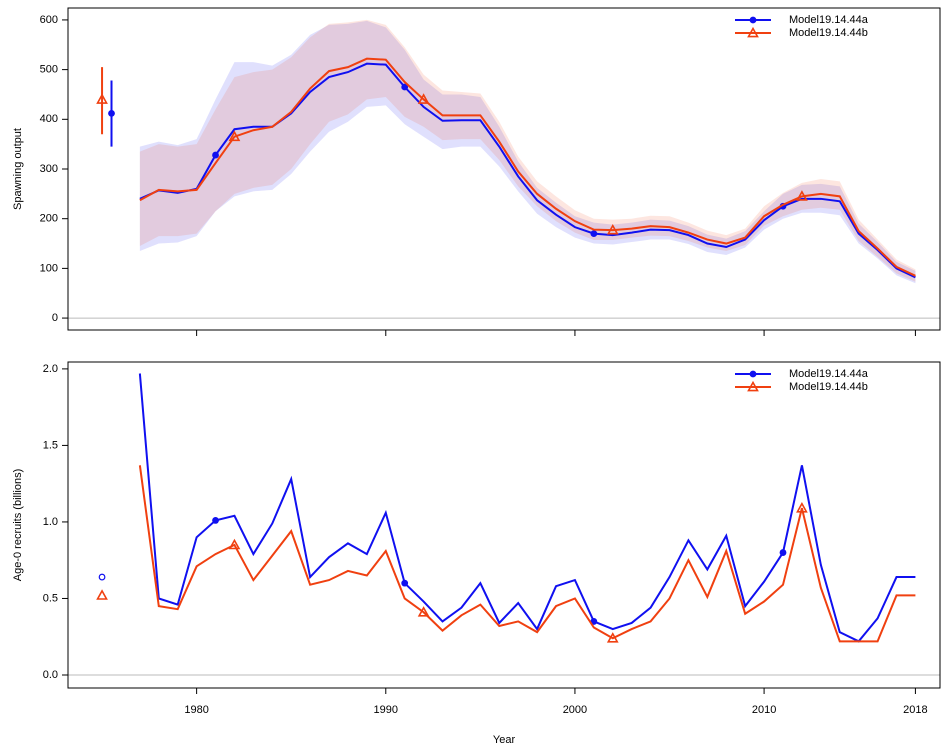  I want to click on y-tick-label: 0.0, so click(50, 675).